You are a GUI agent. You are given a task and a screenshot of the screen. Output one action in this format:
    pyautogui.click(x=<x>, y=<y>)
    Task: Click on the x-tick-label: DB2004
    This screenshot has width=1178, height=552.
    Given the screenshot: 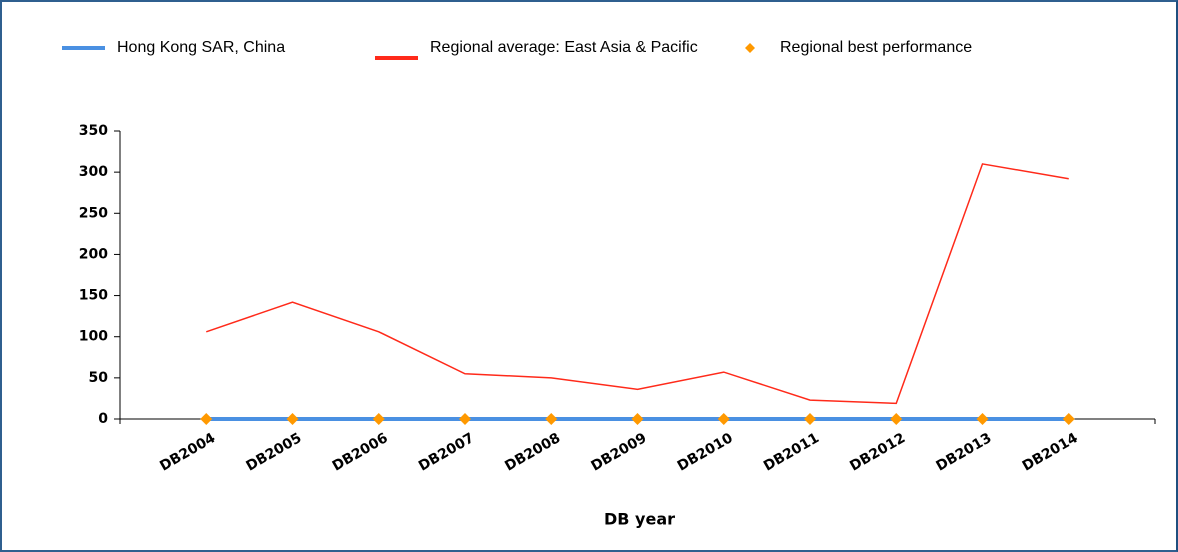 What is the action you would take?
    pyautogui.click(x=187, y=452)
    